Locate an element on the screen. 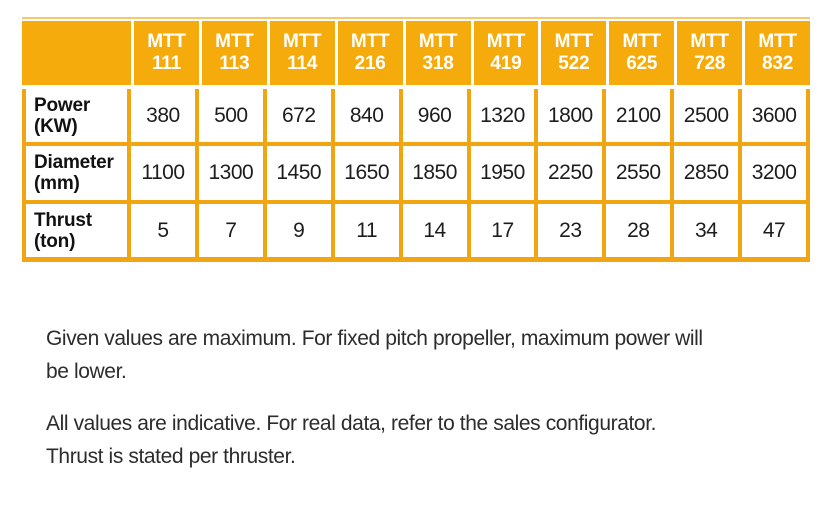 Image resolution: width=830 pixels, height=507 pixels. value-cell: 28 is located at coordinates (640, 228).